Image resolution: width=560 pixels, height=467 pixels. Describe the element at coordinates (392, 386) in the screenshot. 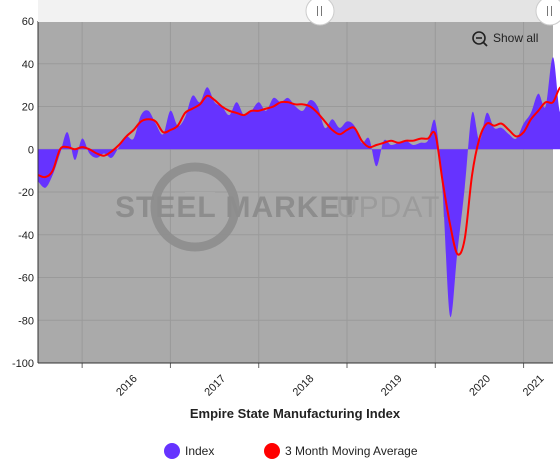

I see `x-tick-label: 2019` at that location.